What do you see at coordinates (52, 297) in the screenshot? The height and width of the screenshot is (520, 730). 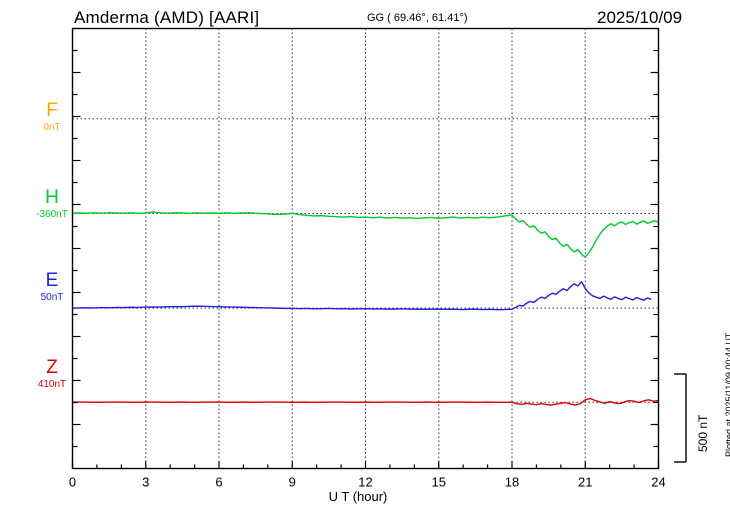 I see `component-baseline-E: 50nT` at bounding box center [52, 297].